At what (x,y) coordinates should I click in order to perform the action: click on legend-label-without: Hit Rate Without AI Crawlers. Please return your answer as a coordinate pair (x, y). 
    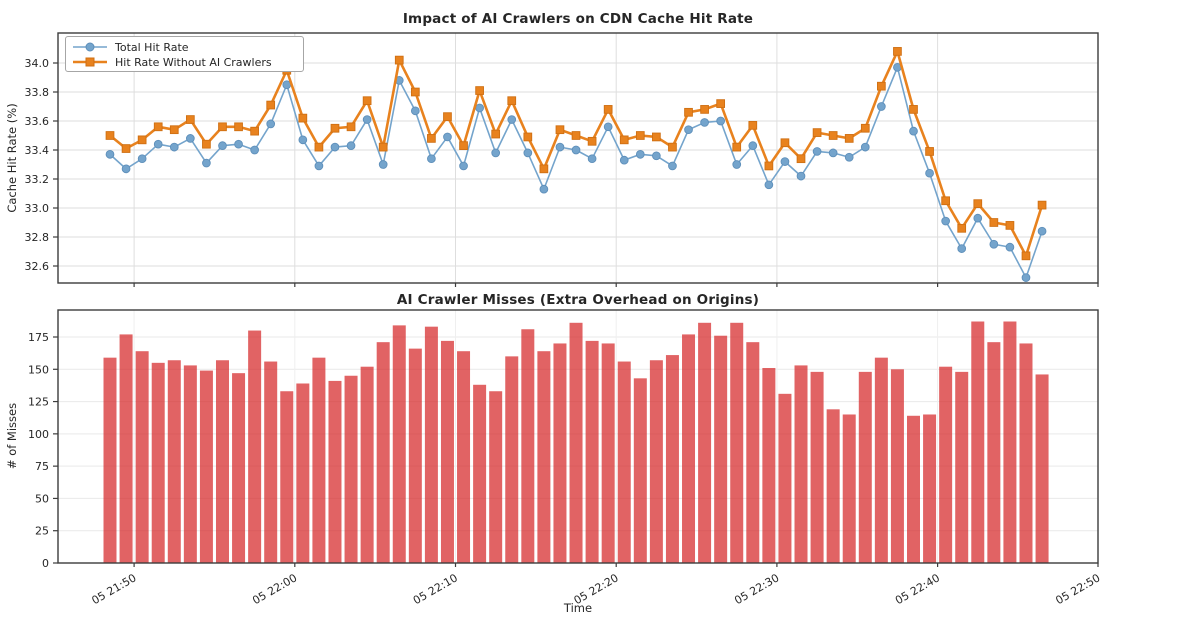
    Looking at the image, I should click on (193, 62).